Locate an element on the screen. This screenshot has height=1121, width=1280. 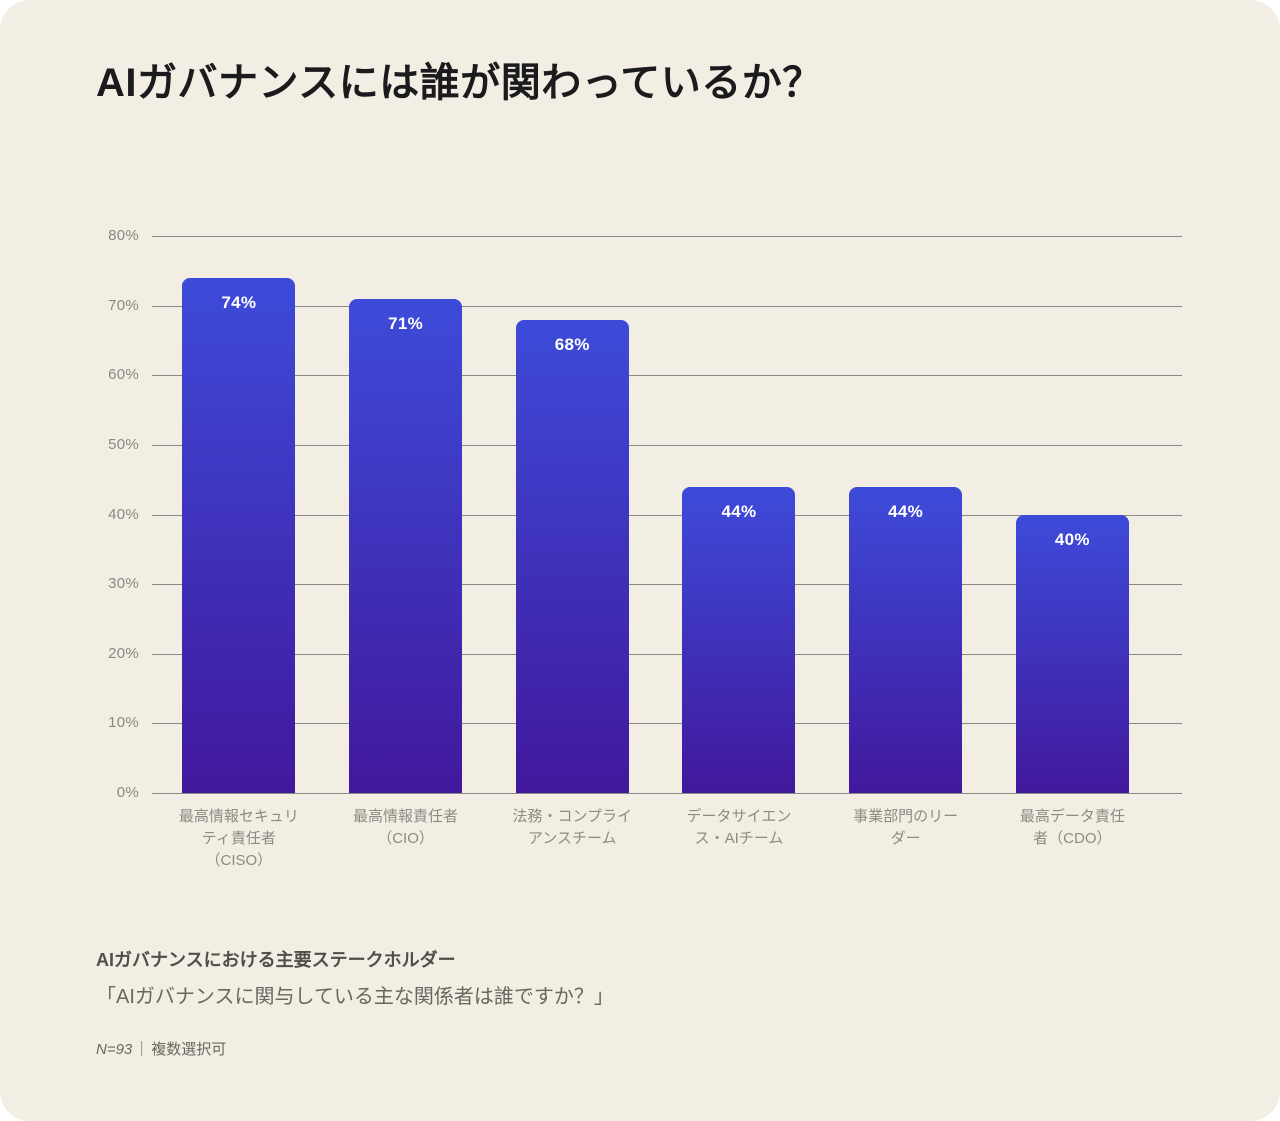
y-axis-tick-label: 60% is located at coordinates (123, 375).